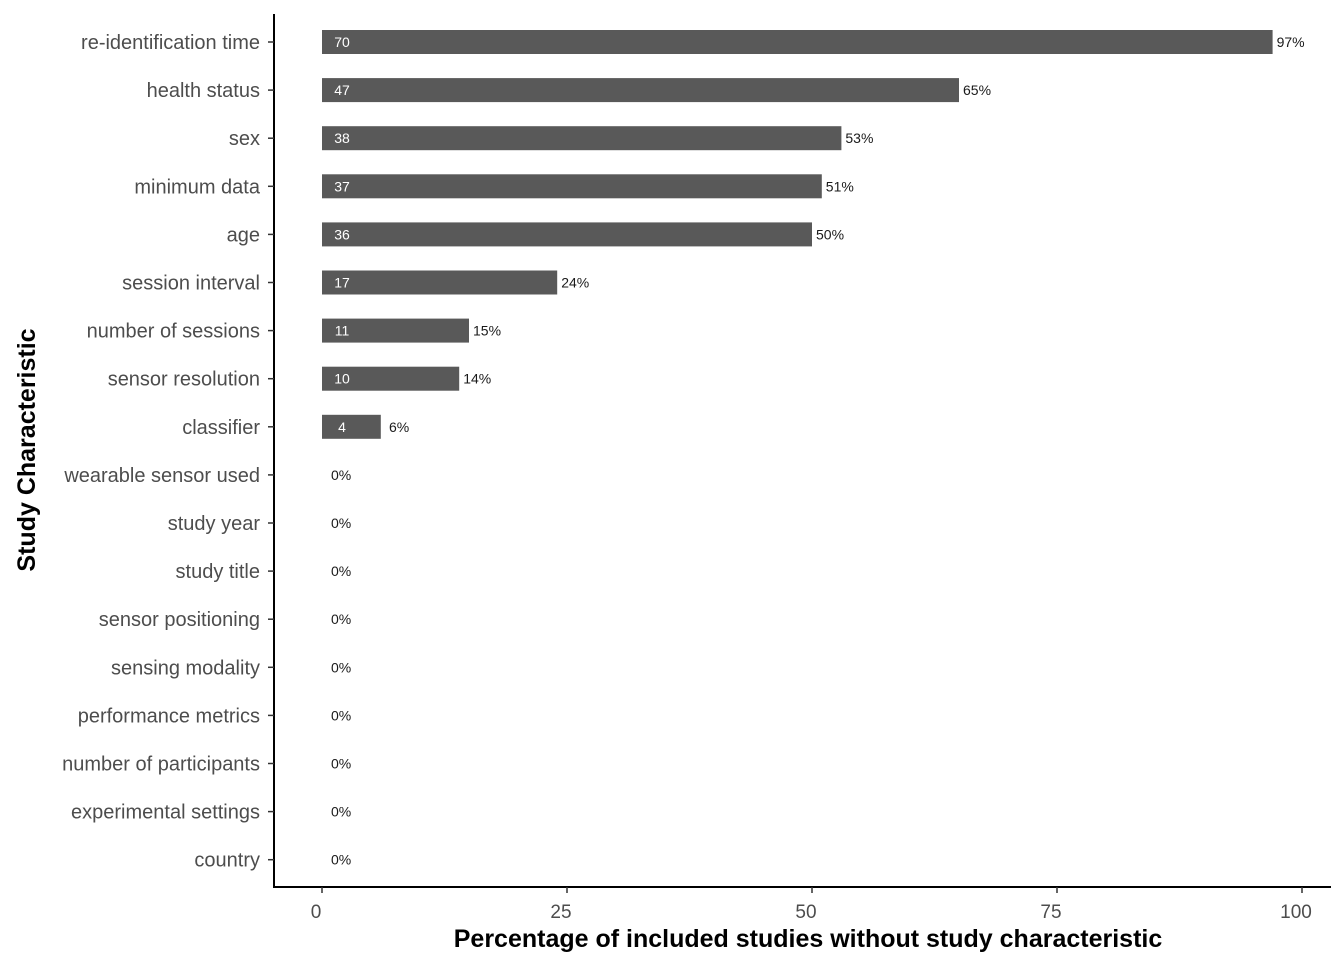  Describe the element at coordinates (1050, 912) in the screenshot. I see `x-tick-label: 75` at that location.